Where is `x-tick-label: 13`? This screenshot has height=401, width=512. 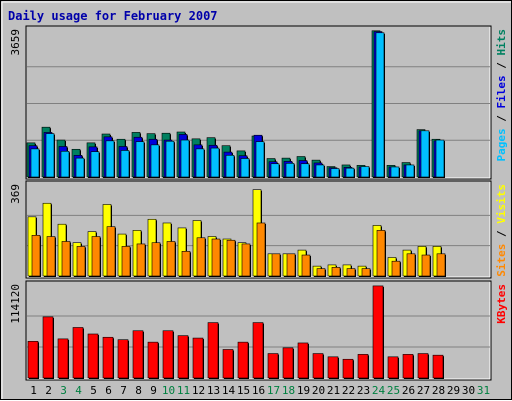
x-tick-label: 13 is located at coordinates (213, 390).